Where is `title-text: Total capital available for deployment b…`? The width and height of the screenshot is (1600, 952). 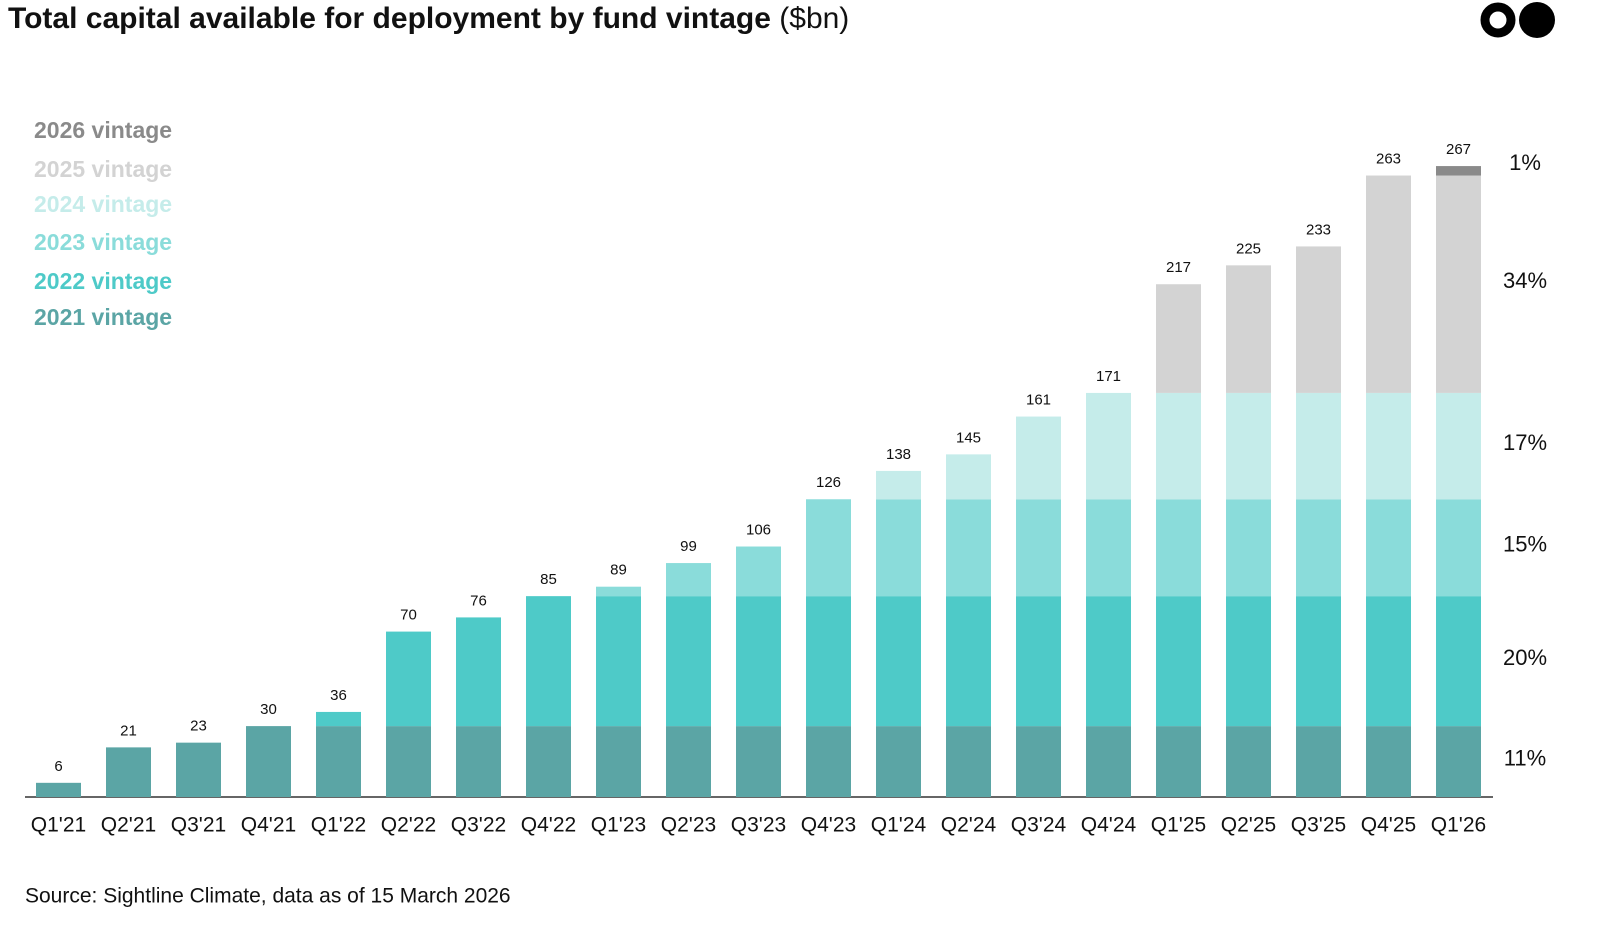
title-text: Total capital available for deployment b… is located at coordinates (389, 18).